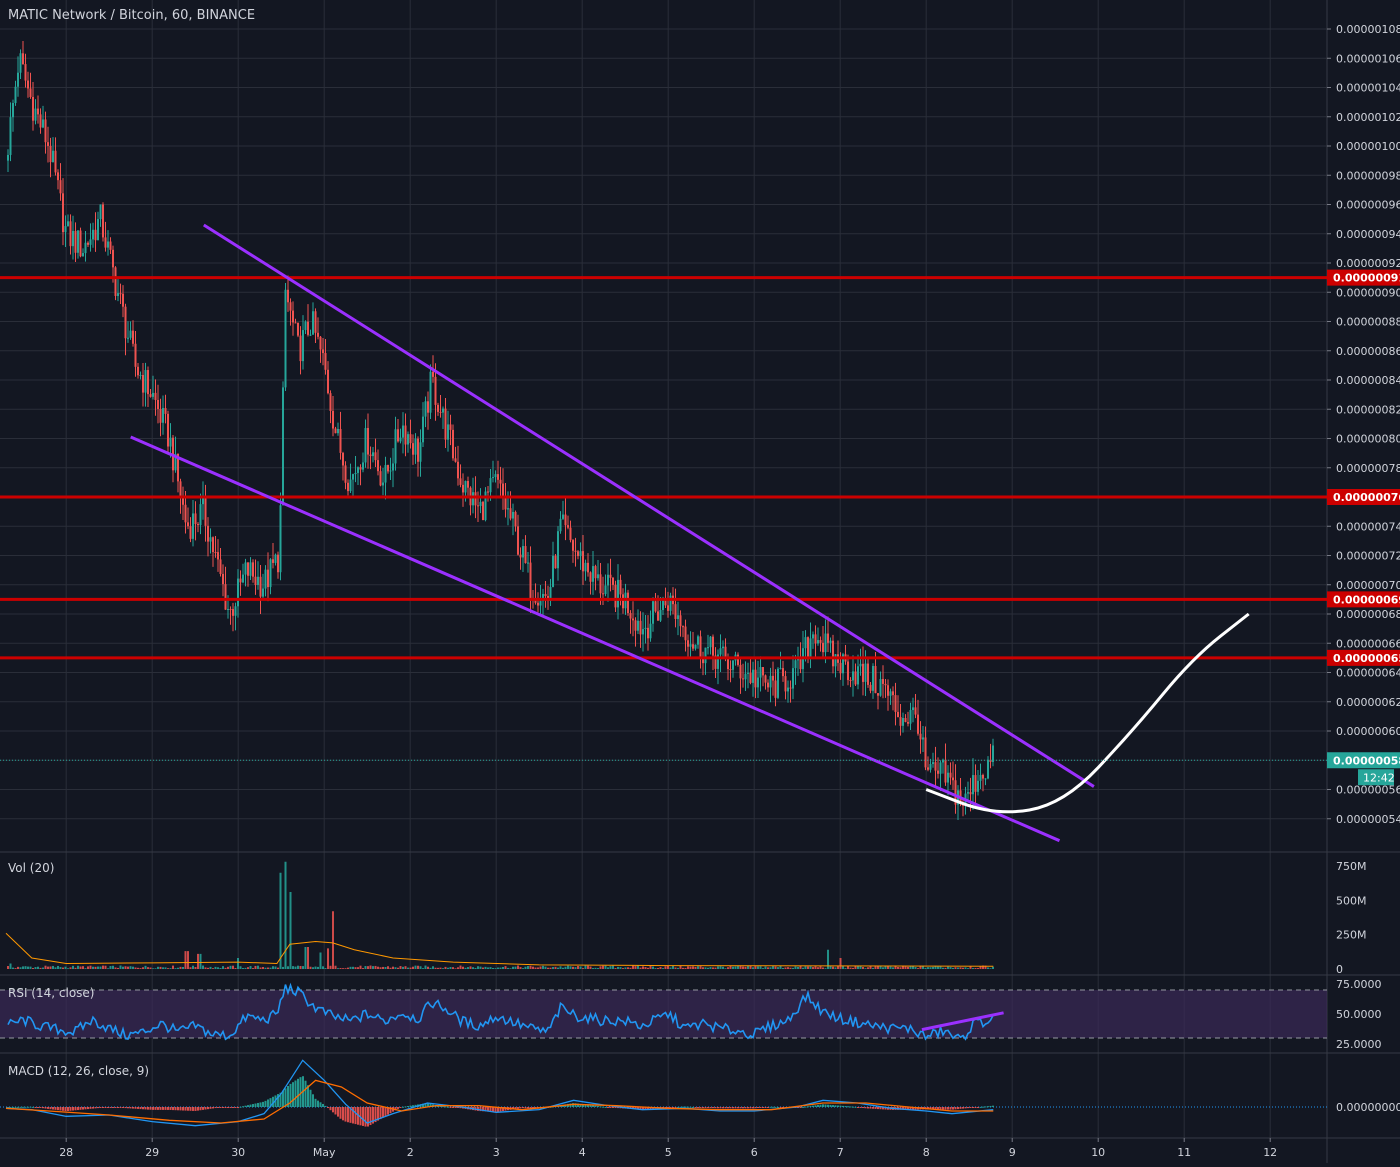 The height and width of the screenshot is (1167, 1400). Describe the element at coordinates (1368, 292) in the screenshot. I see `price-axis-label: 0.00000090` at that location.